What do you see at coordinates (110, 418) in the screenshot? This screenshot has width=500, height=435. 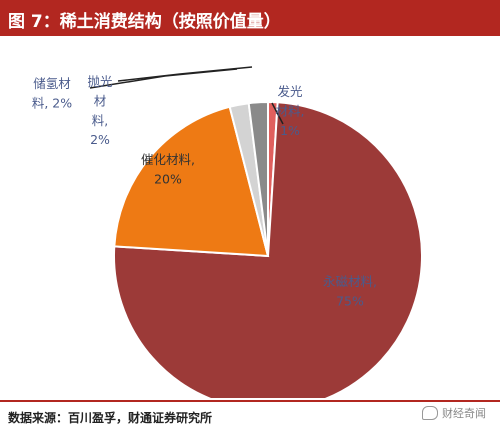 I see `source-note: 数据来源：百川盈孚，财通证券研究所` at bounding box center [110, 418].